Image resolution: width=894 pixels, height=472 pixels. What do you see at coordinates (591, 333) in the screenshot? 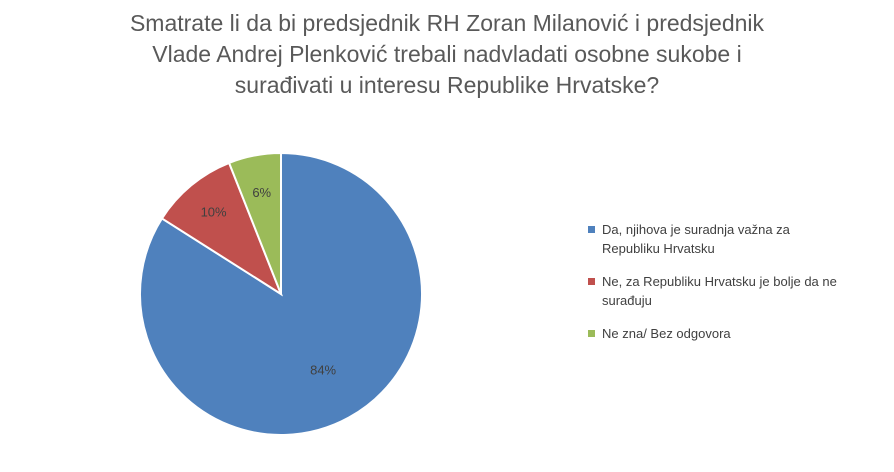
I see `legend-swatch-ne-zna` at bounding box center [591, 333].